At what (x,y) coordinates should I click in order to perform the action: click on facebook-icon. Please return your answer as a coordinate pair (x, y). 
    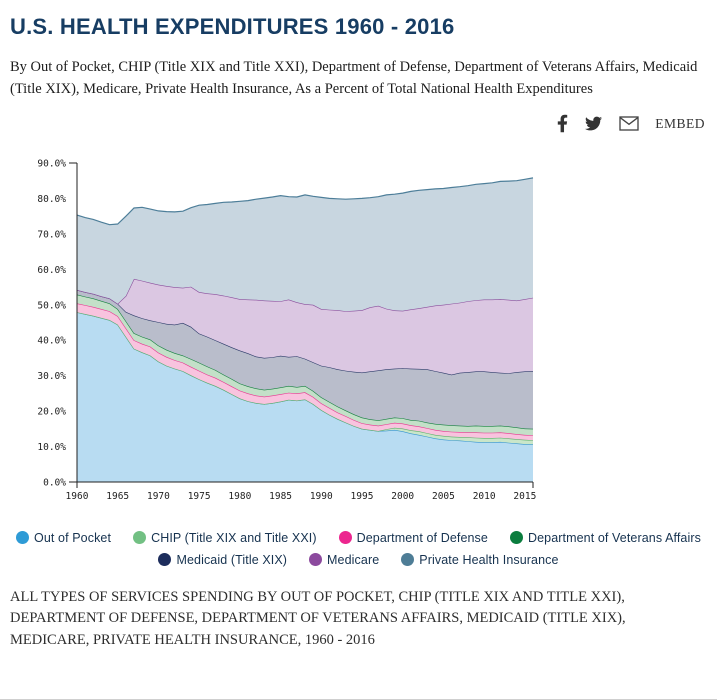
    Looking at the image, I should click on (563, 123).